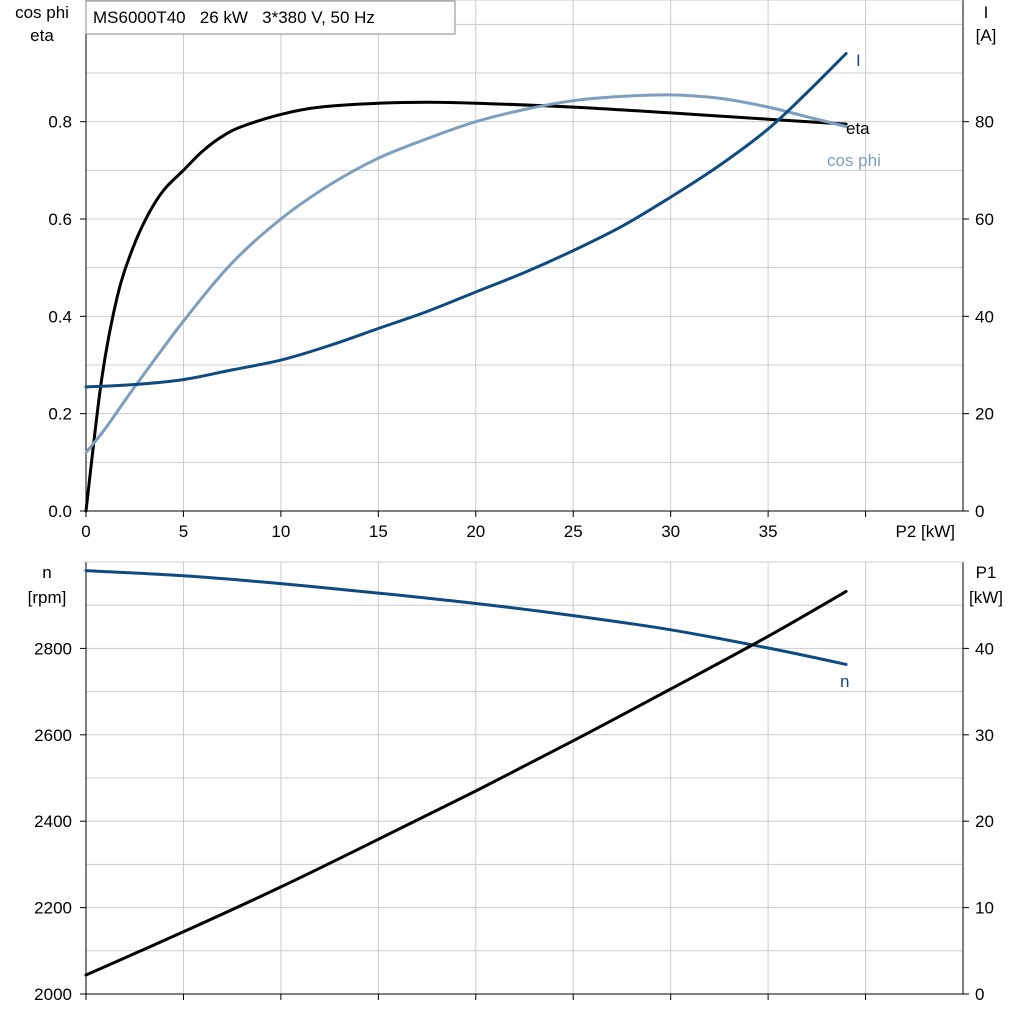 This screenshot has width=1024, height=1024. Describe the element at coordinates (986, 597) in the screenshot. I see `bottom-right-axis-title: [kW]` at that location.